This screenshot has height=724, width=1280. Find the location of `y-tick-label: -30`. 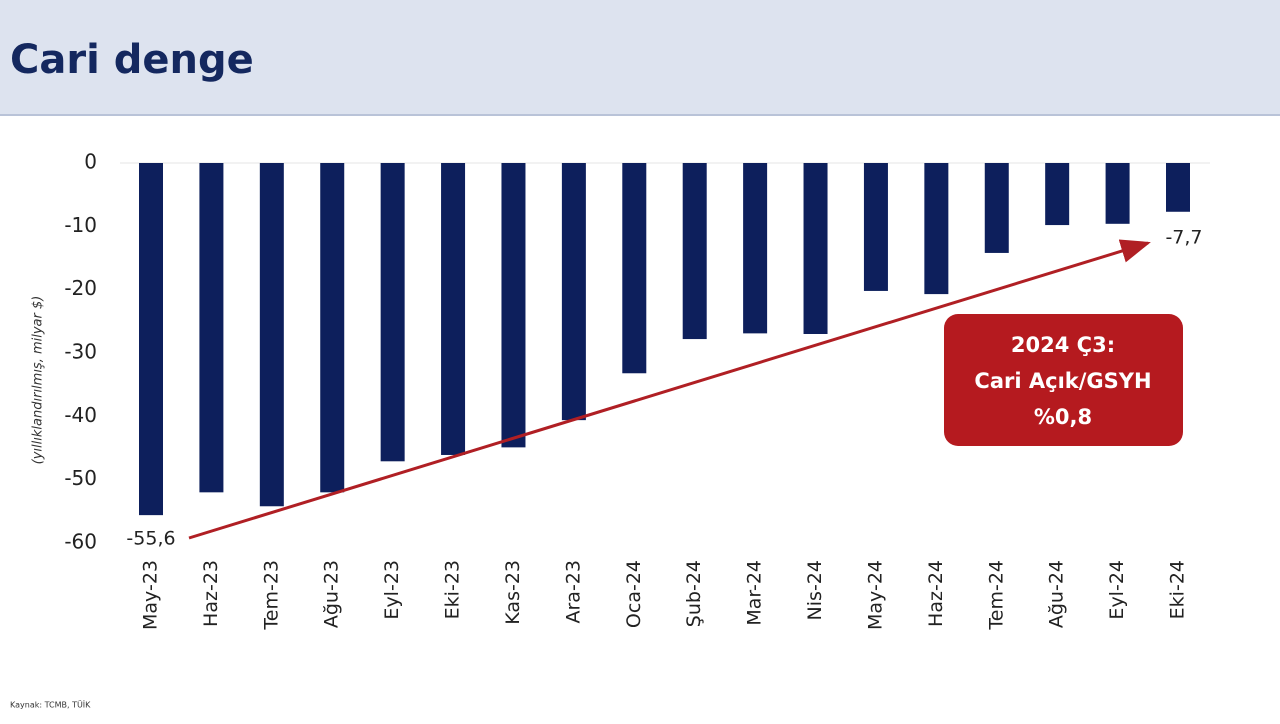

y-tick-label: -30 is located at coordinates (80, 352).